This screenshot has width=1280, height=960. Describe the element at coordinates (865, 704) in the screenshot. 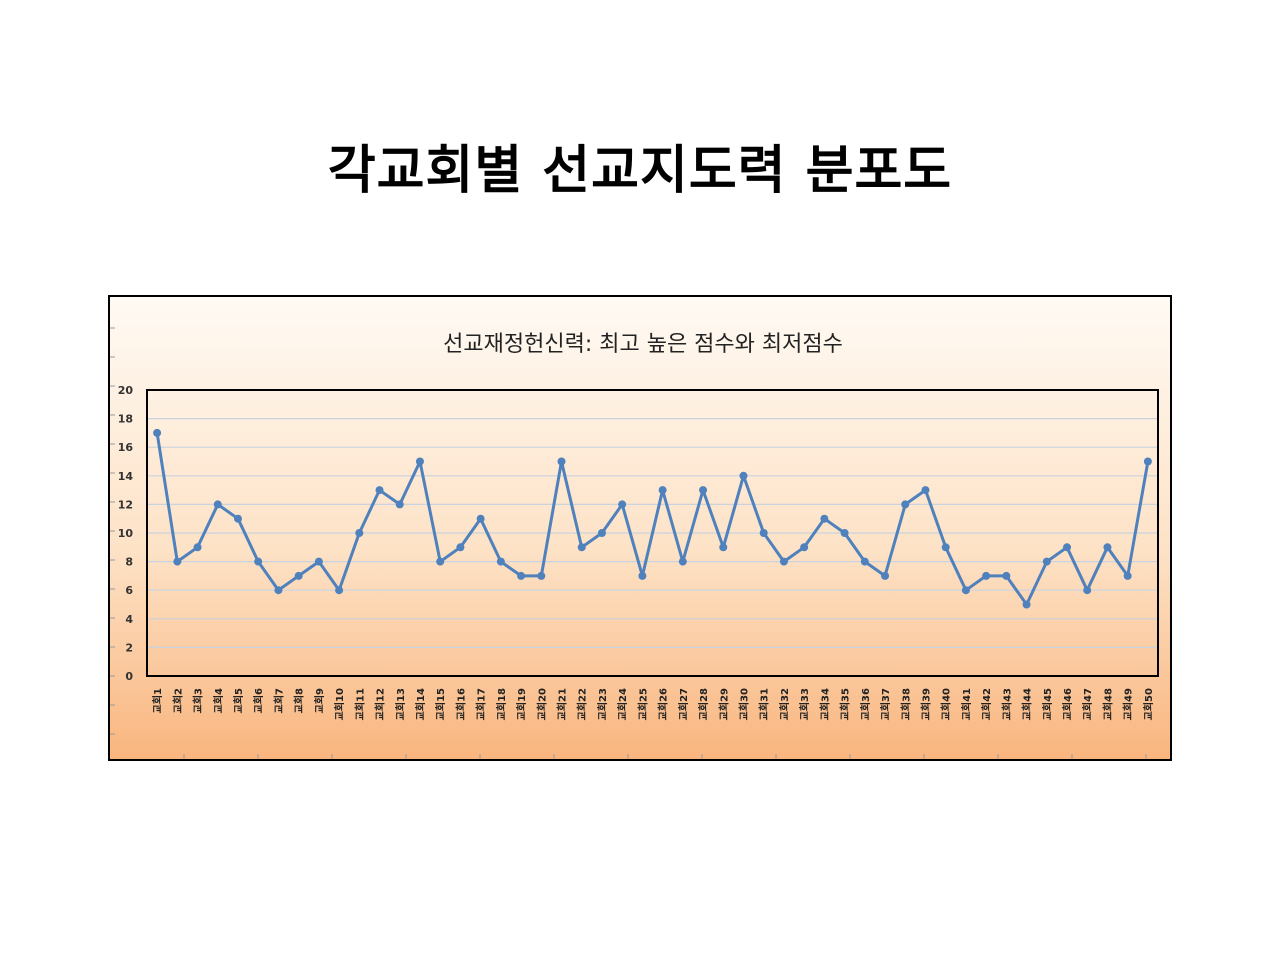

I see `x-tick-label: 교회36` at that location.